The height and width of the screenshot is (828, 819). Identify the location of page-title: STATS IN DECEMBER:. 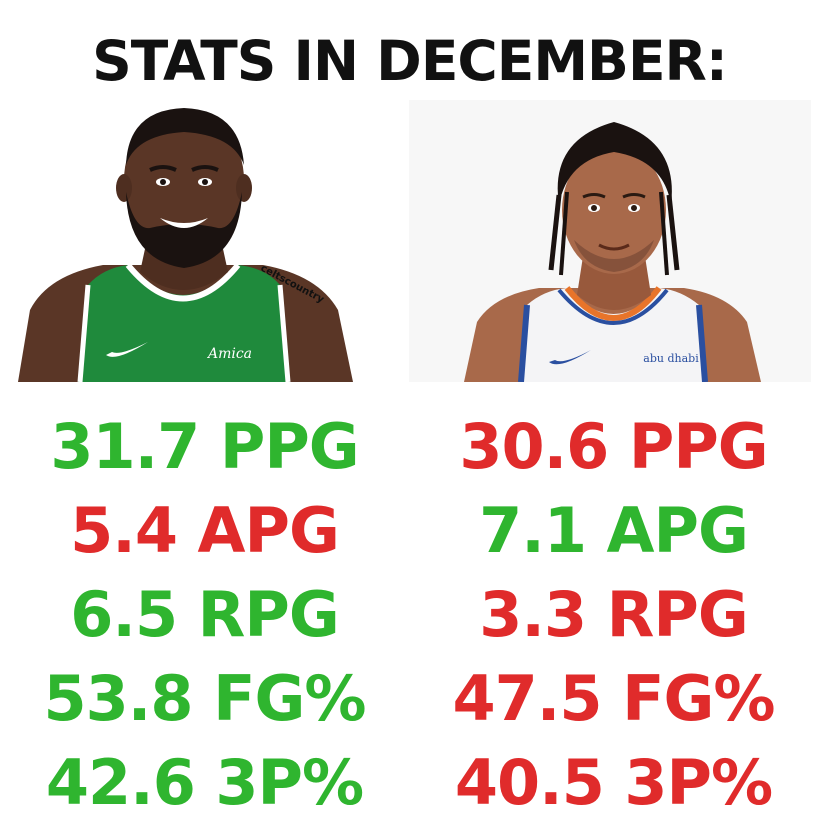
(410, 61).